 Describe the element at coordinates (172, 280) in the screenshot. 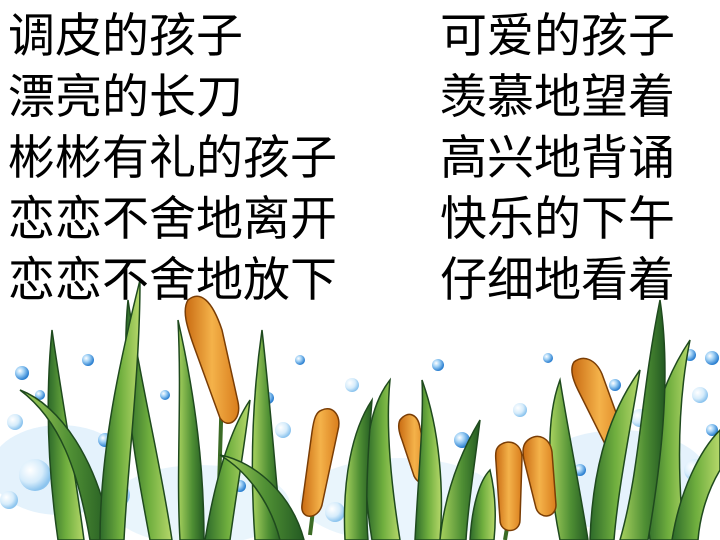

I see `phrase: 恋恋不舍地放下` at that location.